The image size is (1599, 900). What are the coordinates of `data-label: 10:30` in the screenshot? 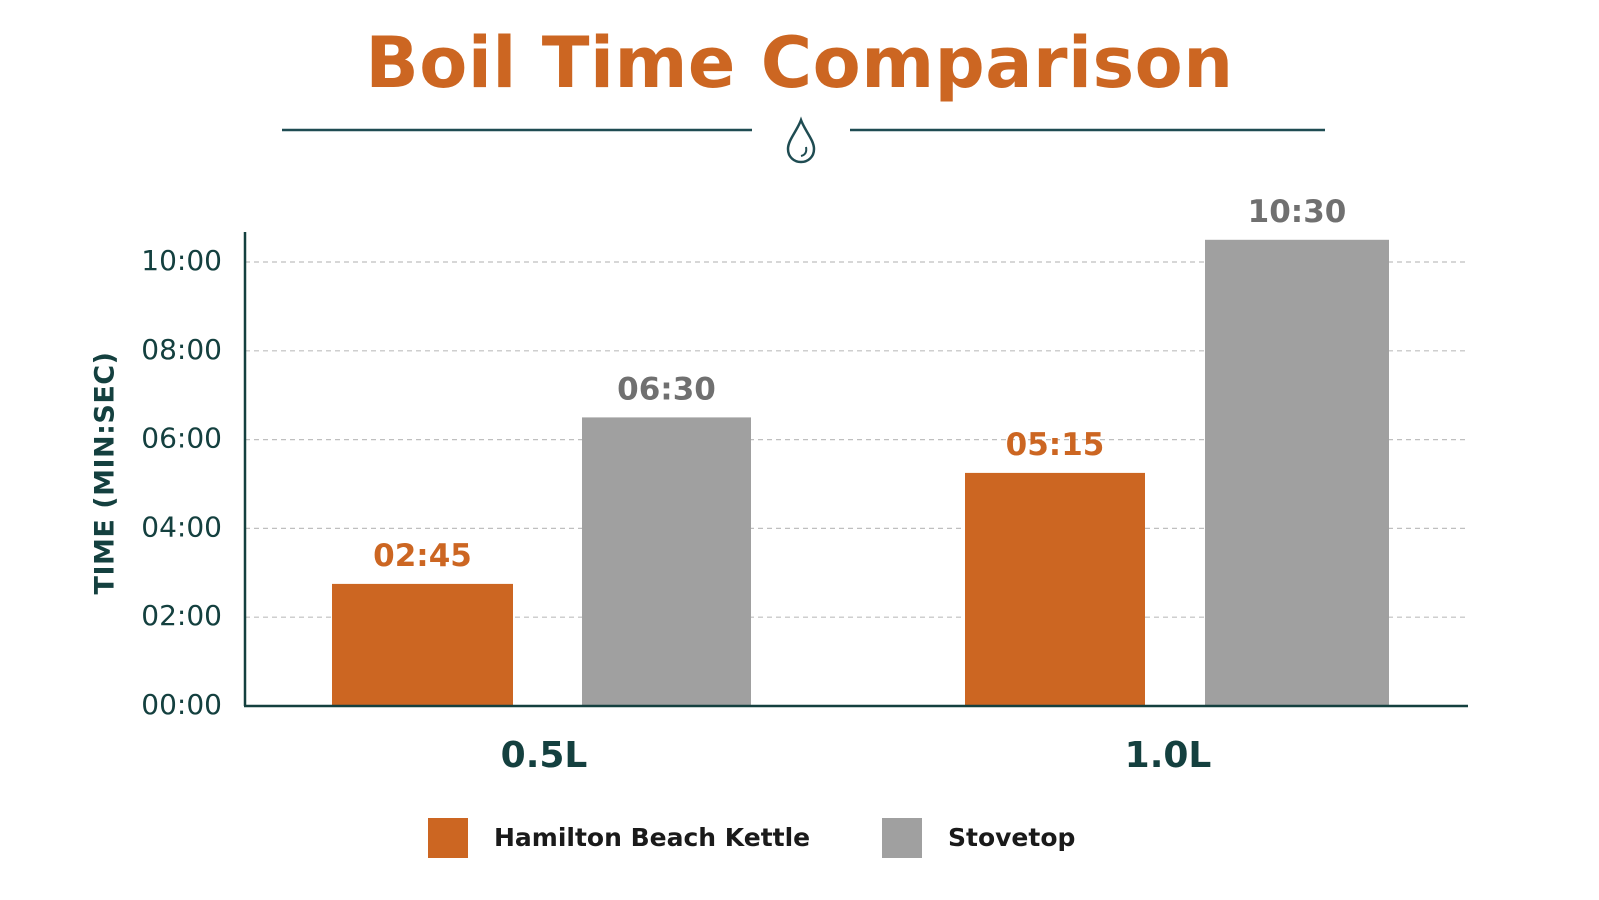 It's located at (1297, 212).